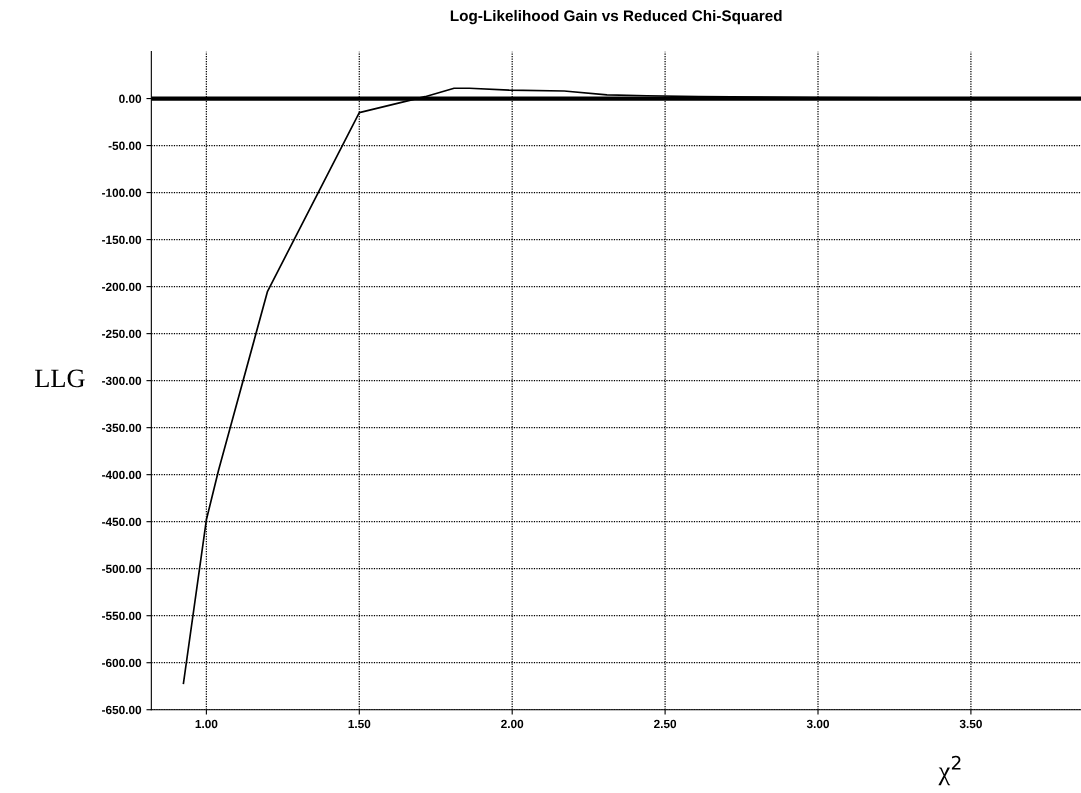 The width and height of the screenshot is (1081, 793). I want to click on y-tick-label: -400.00, so click(122, 475).